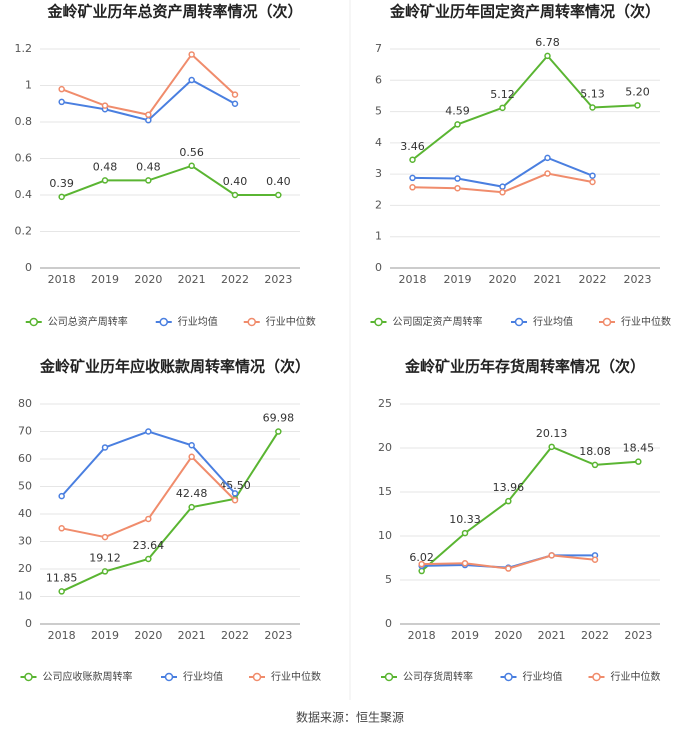 The height and width of the screenshot is (733, 700). What do you see at coordinates (149, 545) in the screenshot?
I see `data-label: 23.64` at bounding box center [149, 545].